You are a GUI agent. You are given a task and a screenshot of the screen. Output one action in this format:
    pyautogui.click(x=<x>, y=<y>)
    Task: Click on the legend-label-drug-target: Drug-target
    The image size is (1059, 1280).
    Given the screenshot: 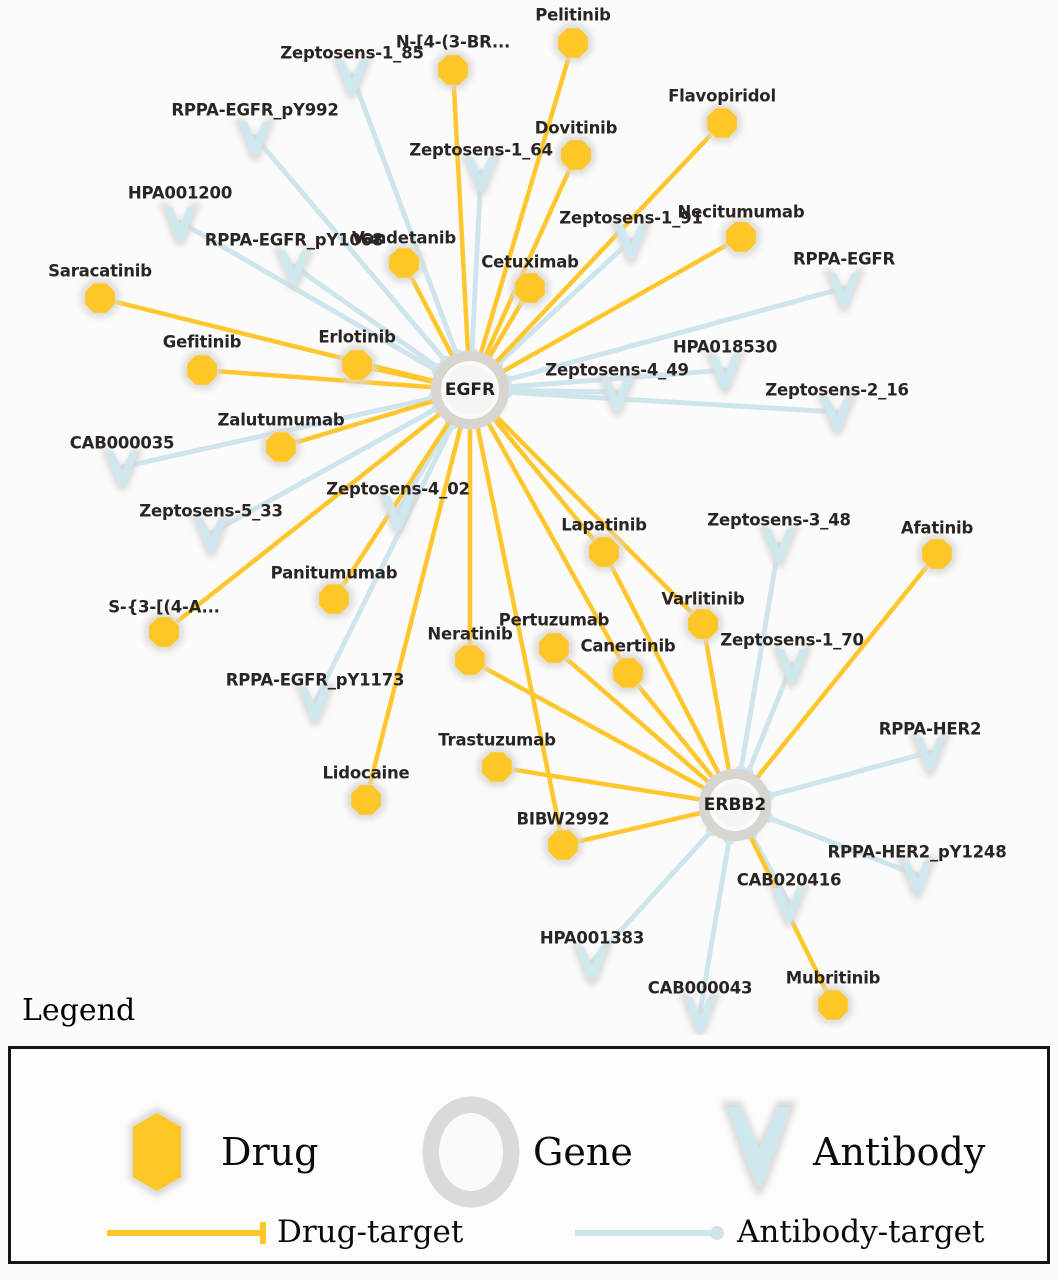 What is the action you would take?
    pyautogui.click(x=370, y=1232)
    